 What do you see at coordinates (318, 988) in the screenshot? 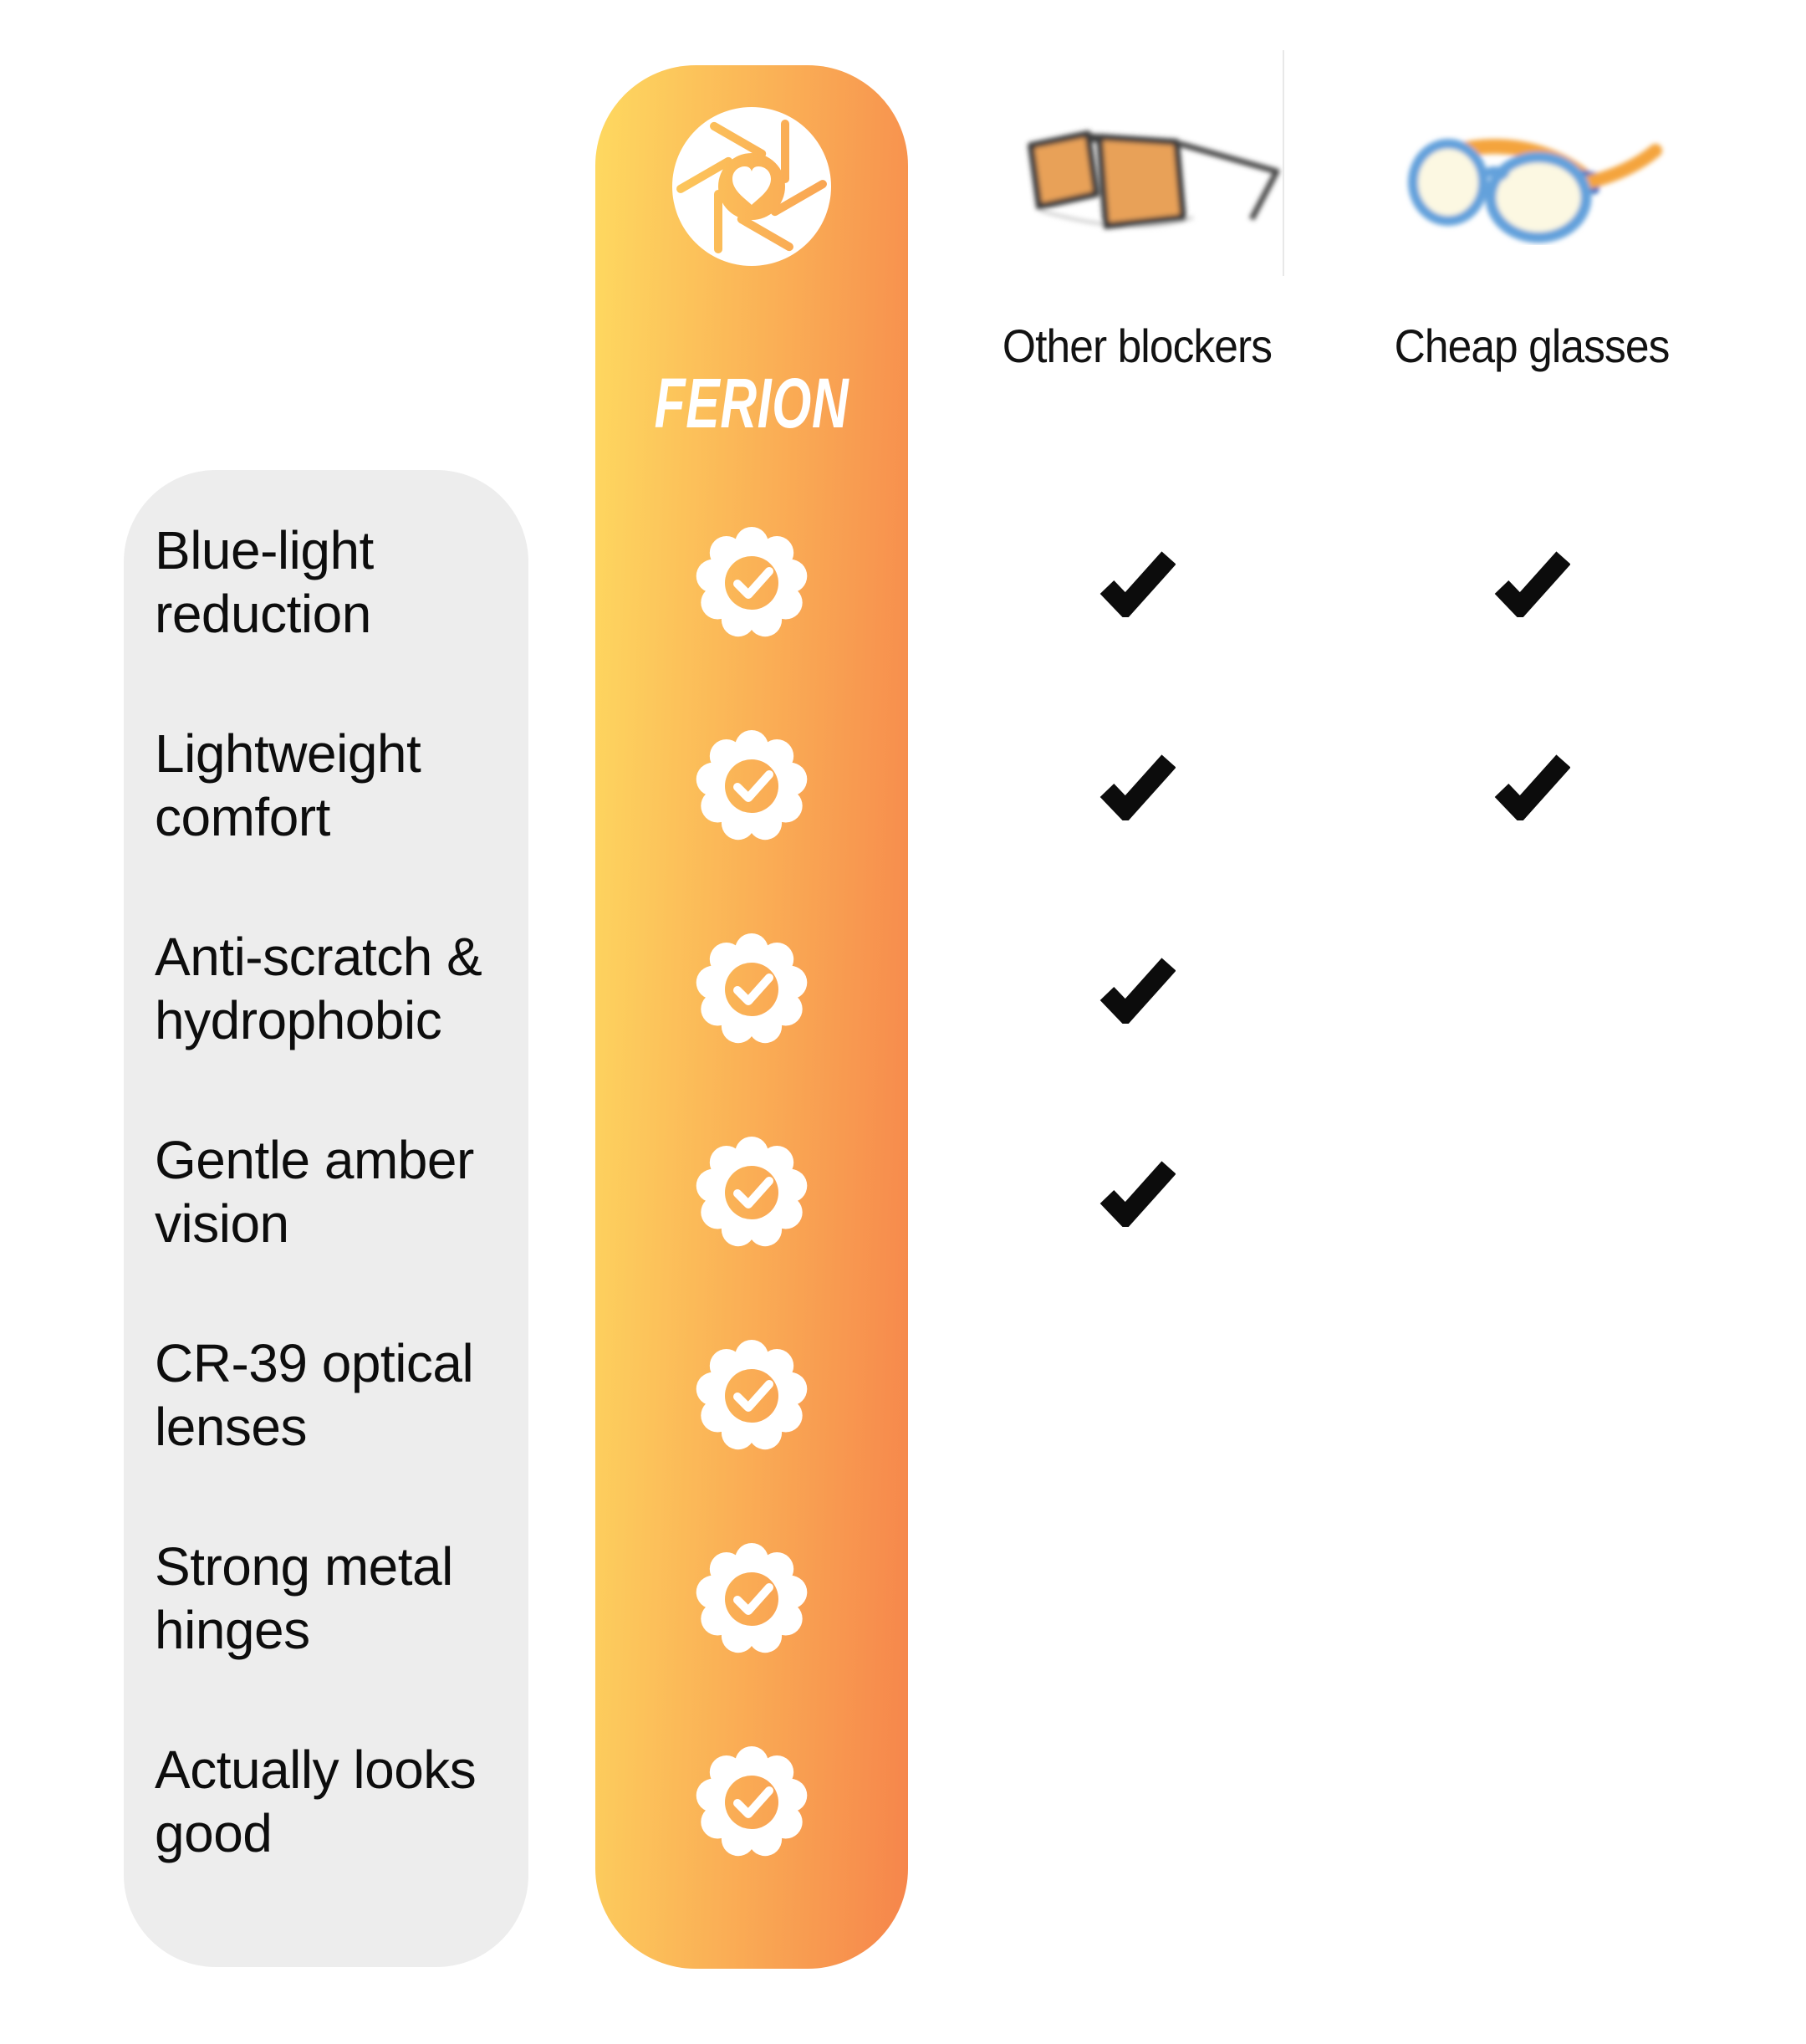
I see `feature-label: Anti-scratch & hydrophobic` at bounding box center [318, 988].